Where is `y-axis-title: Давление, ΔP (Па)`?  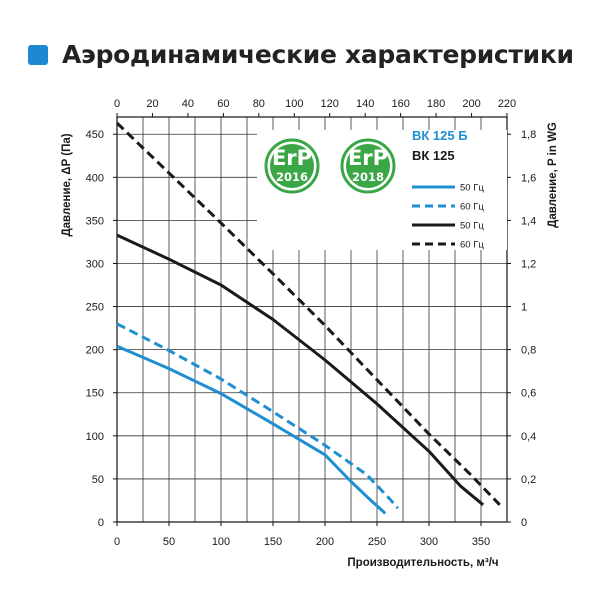
y-axis-title: Давление, ΔP (Па) is located at coordinates (67, 184).